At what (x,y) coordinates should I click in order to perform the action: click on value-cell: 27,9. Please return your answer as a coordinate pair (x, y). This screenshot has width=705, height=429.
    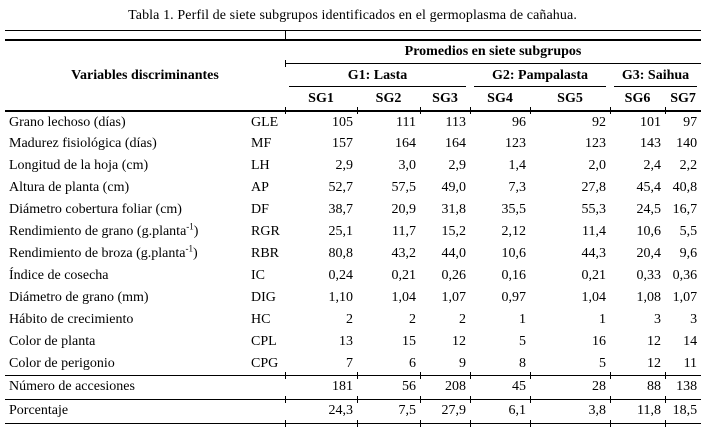
    Looking at the image, I should click on (445, 412).